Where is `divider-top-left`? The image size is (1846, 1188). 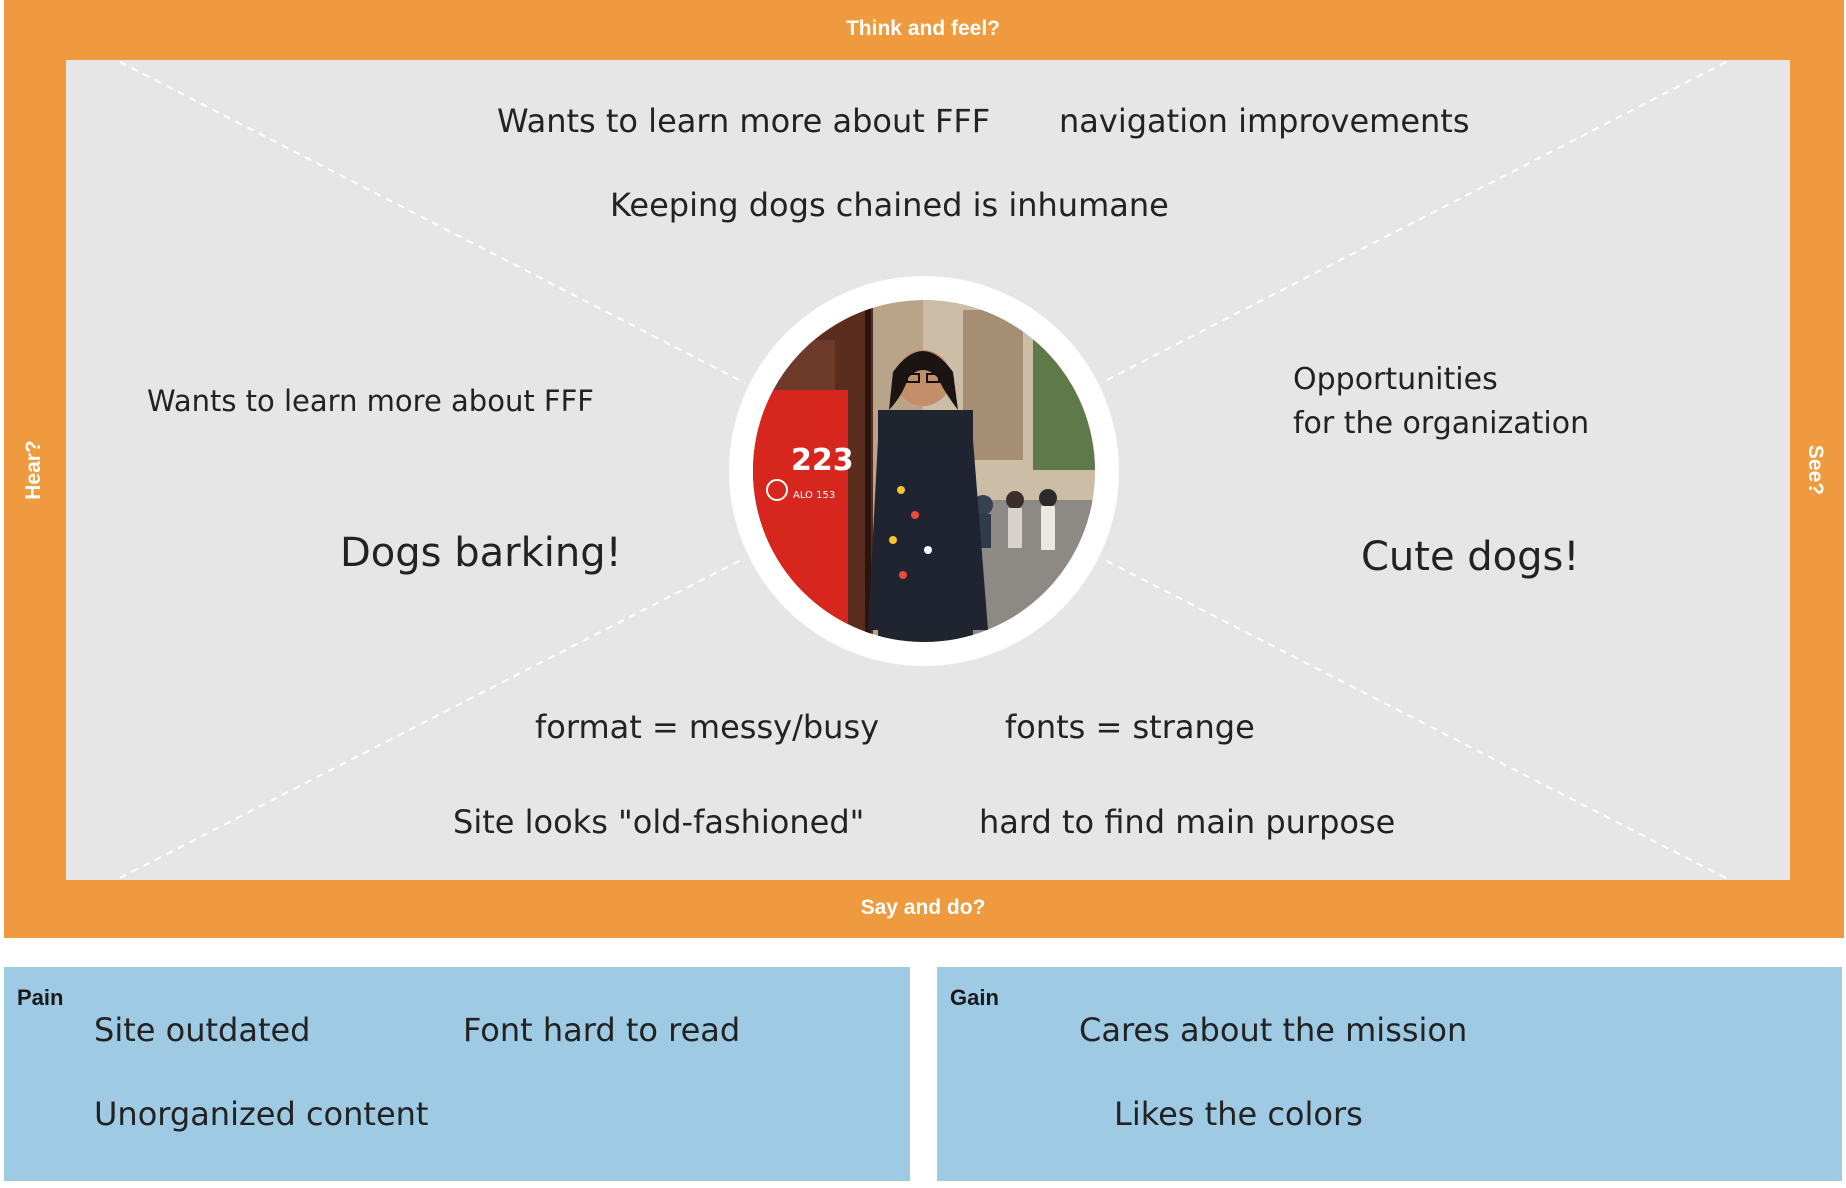
divider-top-left is located at coordinates (432, 222).